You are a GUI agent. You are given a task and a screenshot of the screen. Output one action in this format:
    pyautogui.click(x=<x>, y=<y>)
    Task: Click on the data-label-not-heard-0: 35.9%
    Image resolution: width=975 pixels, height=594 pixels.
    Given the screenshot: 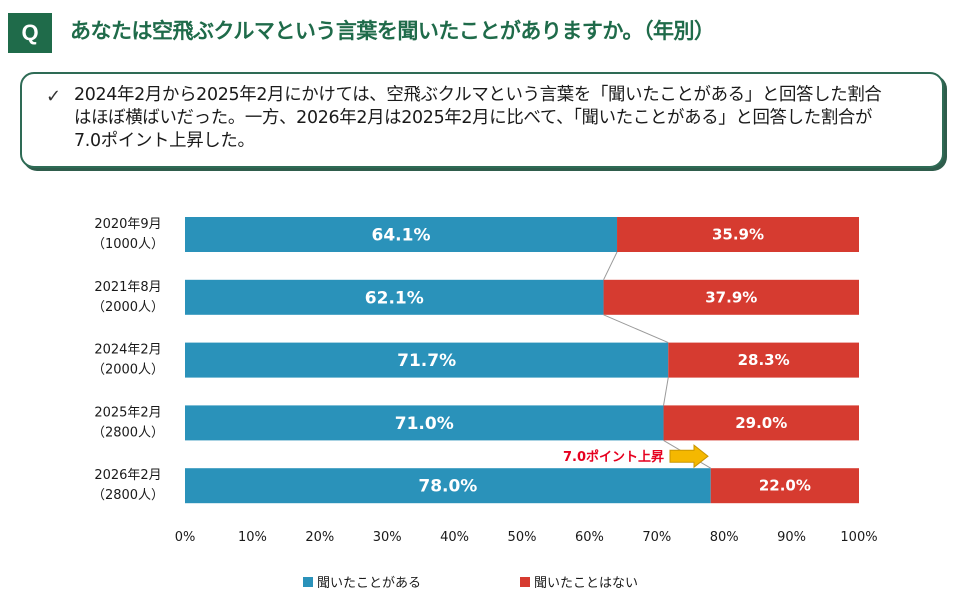 What is the action you would take?
    pyautogui.click(x=738, y=235)
    